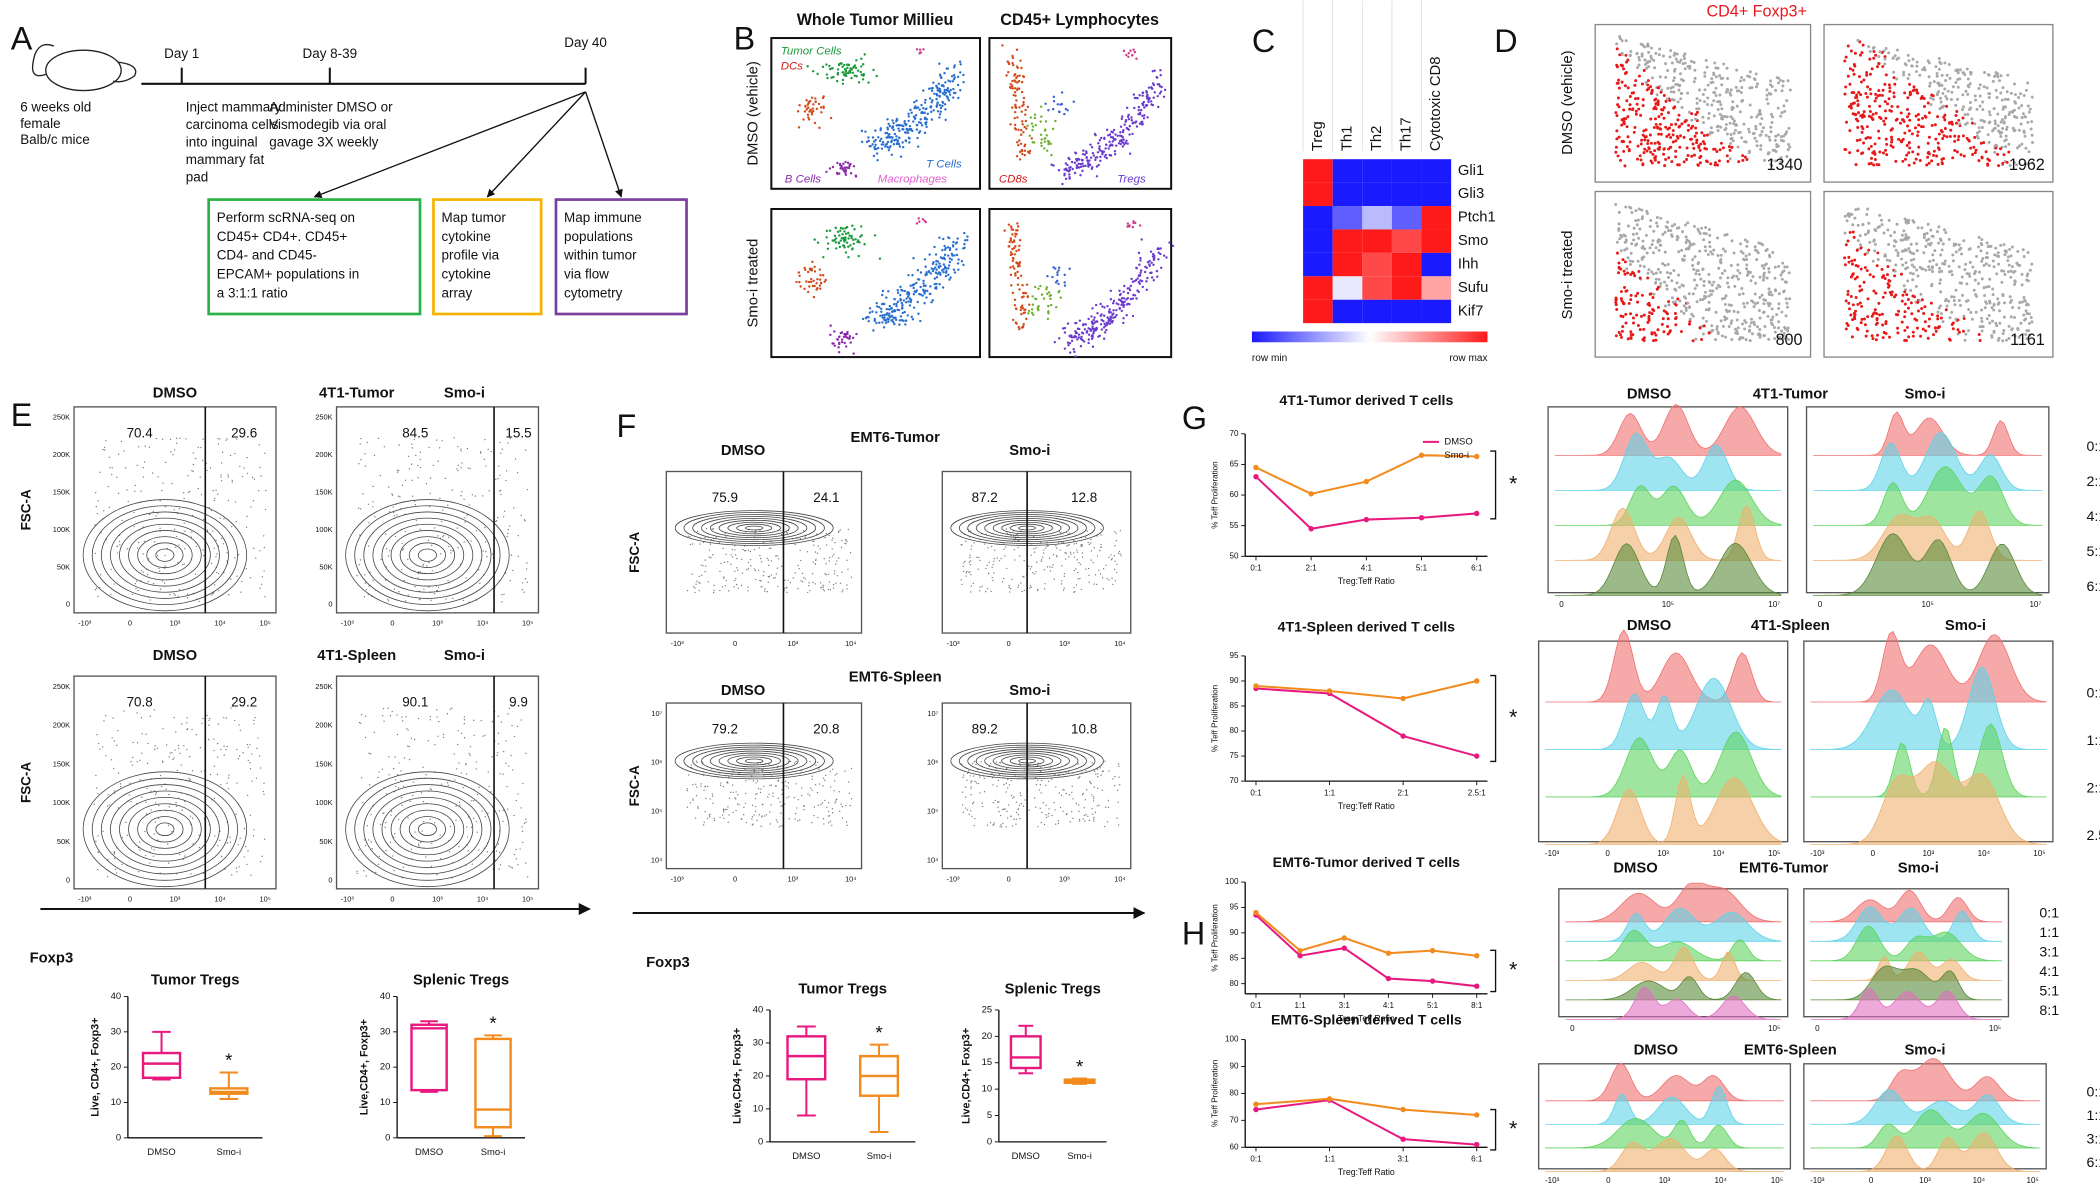 The image size is (2100, 1188). I want to click on flow-contour, so click(165, 555).